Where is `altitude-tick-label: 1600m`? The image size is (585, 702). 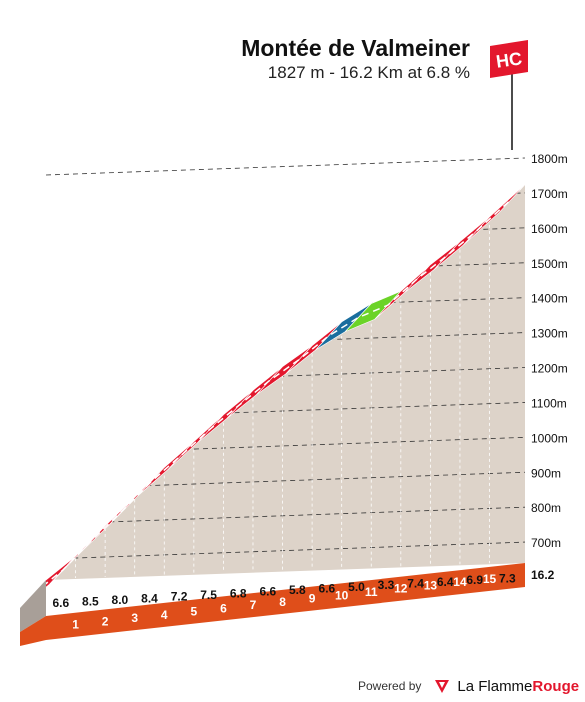
altitude-tick-label: 1600m is located at coordinates (549, 229).